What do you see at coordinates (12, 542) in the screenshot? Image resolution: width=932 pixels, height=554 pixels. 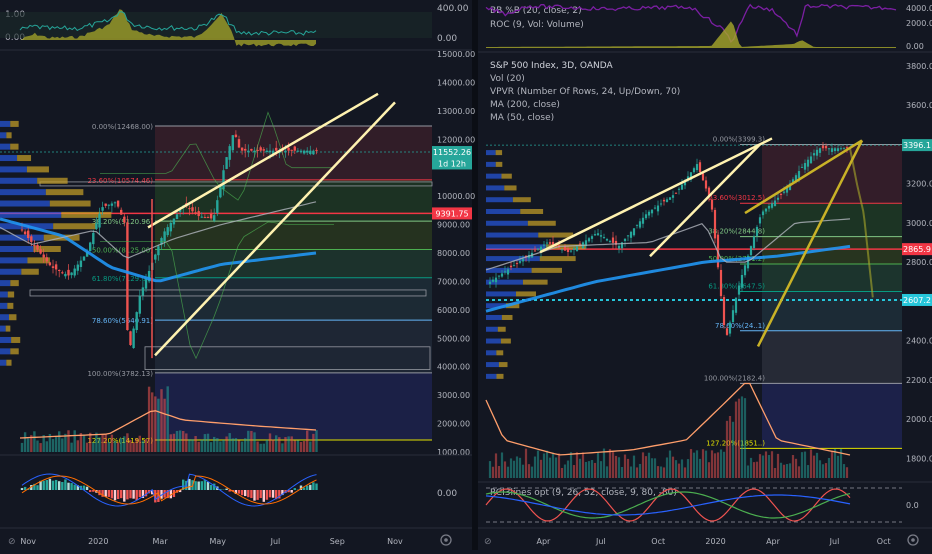 I see `left-timezone-icon: ⊘` at bounding box center [12, 542].